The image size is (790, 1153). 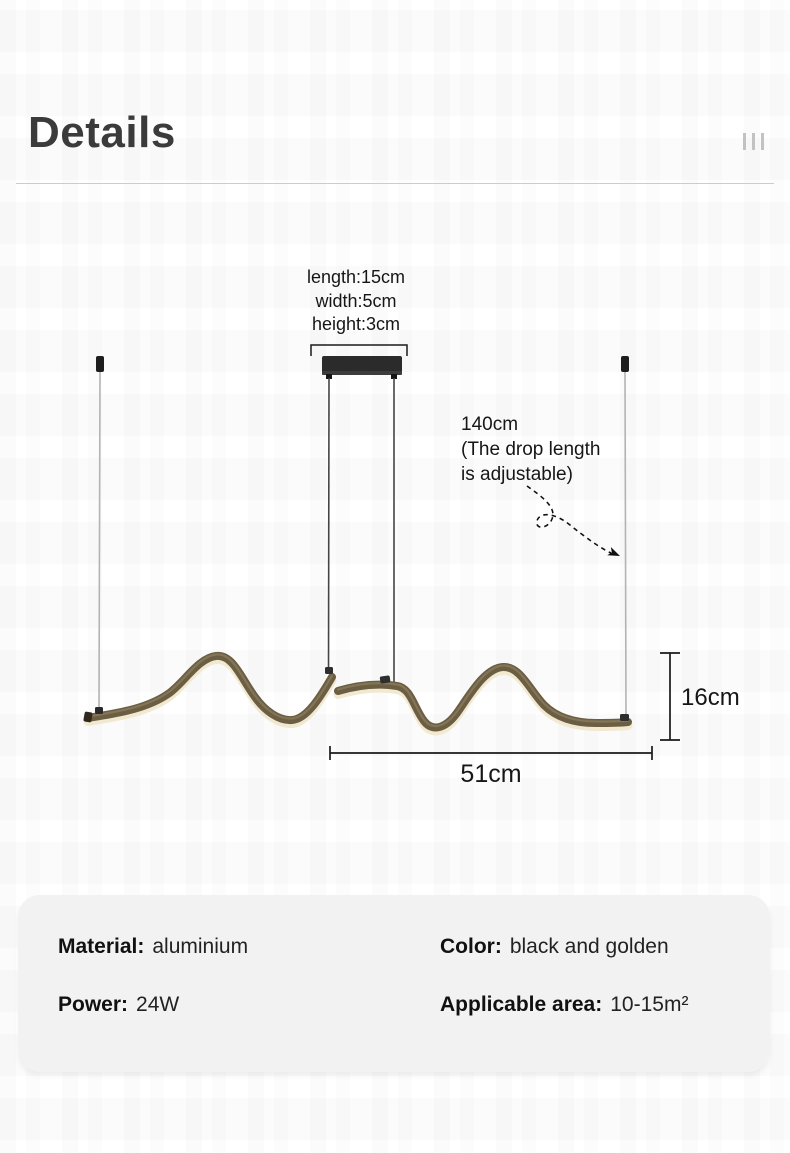 I want to click on spec-color: Color: black and golden, so click(x=605, y=947).